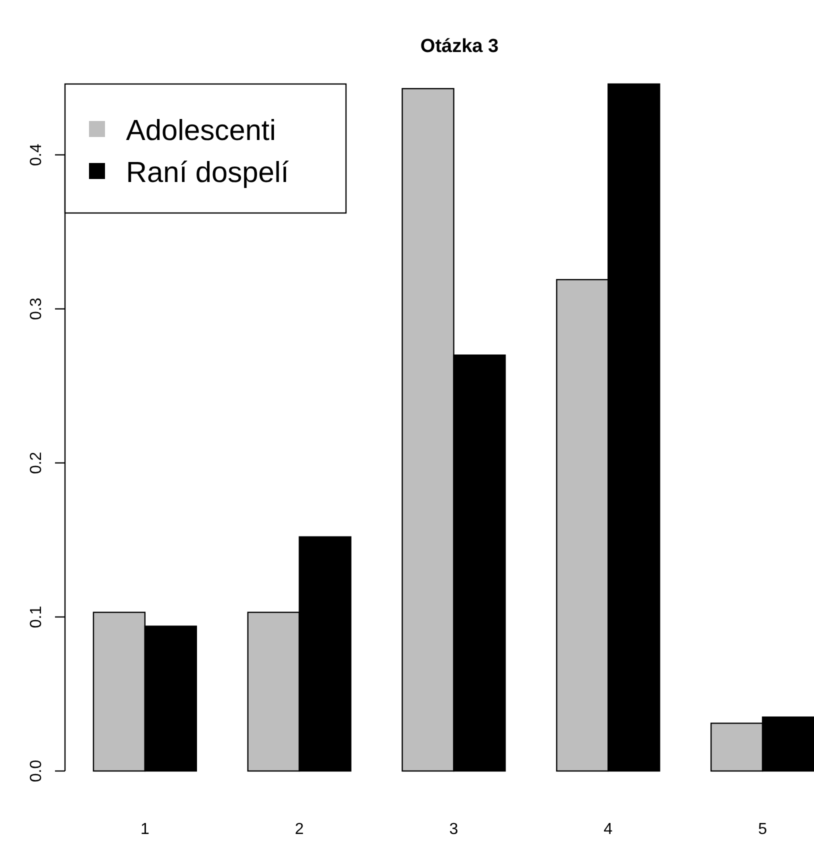 The width and height of the screenshot is (814, 842). What do you see at coordinates (145, 829) in the screenshot?
I see `x-tick-label: 1` at bounding box center [145, 829].